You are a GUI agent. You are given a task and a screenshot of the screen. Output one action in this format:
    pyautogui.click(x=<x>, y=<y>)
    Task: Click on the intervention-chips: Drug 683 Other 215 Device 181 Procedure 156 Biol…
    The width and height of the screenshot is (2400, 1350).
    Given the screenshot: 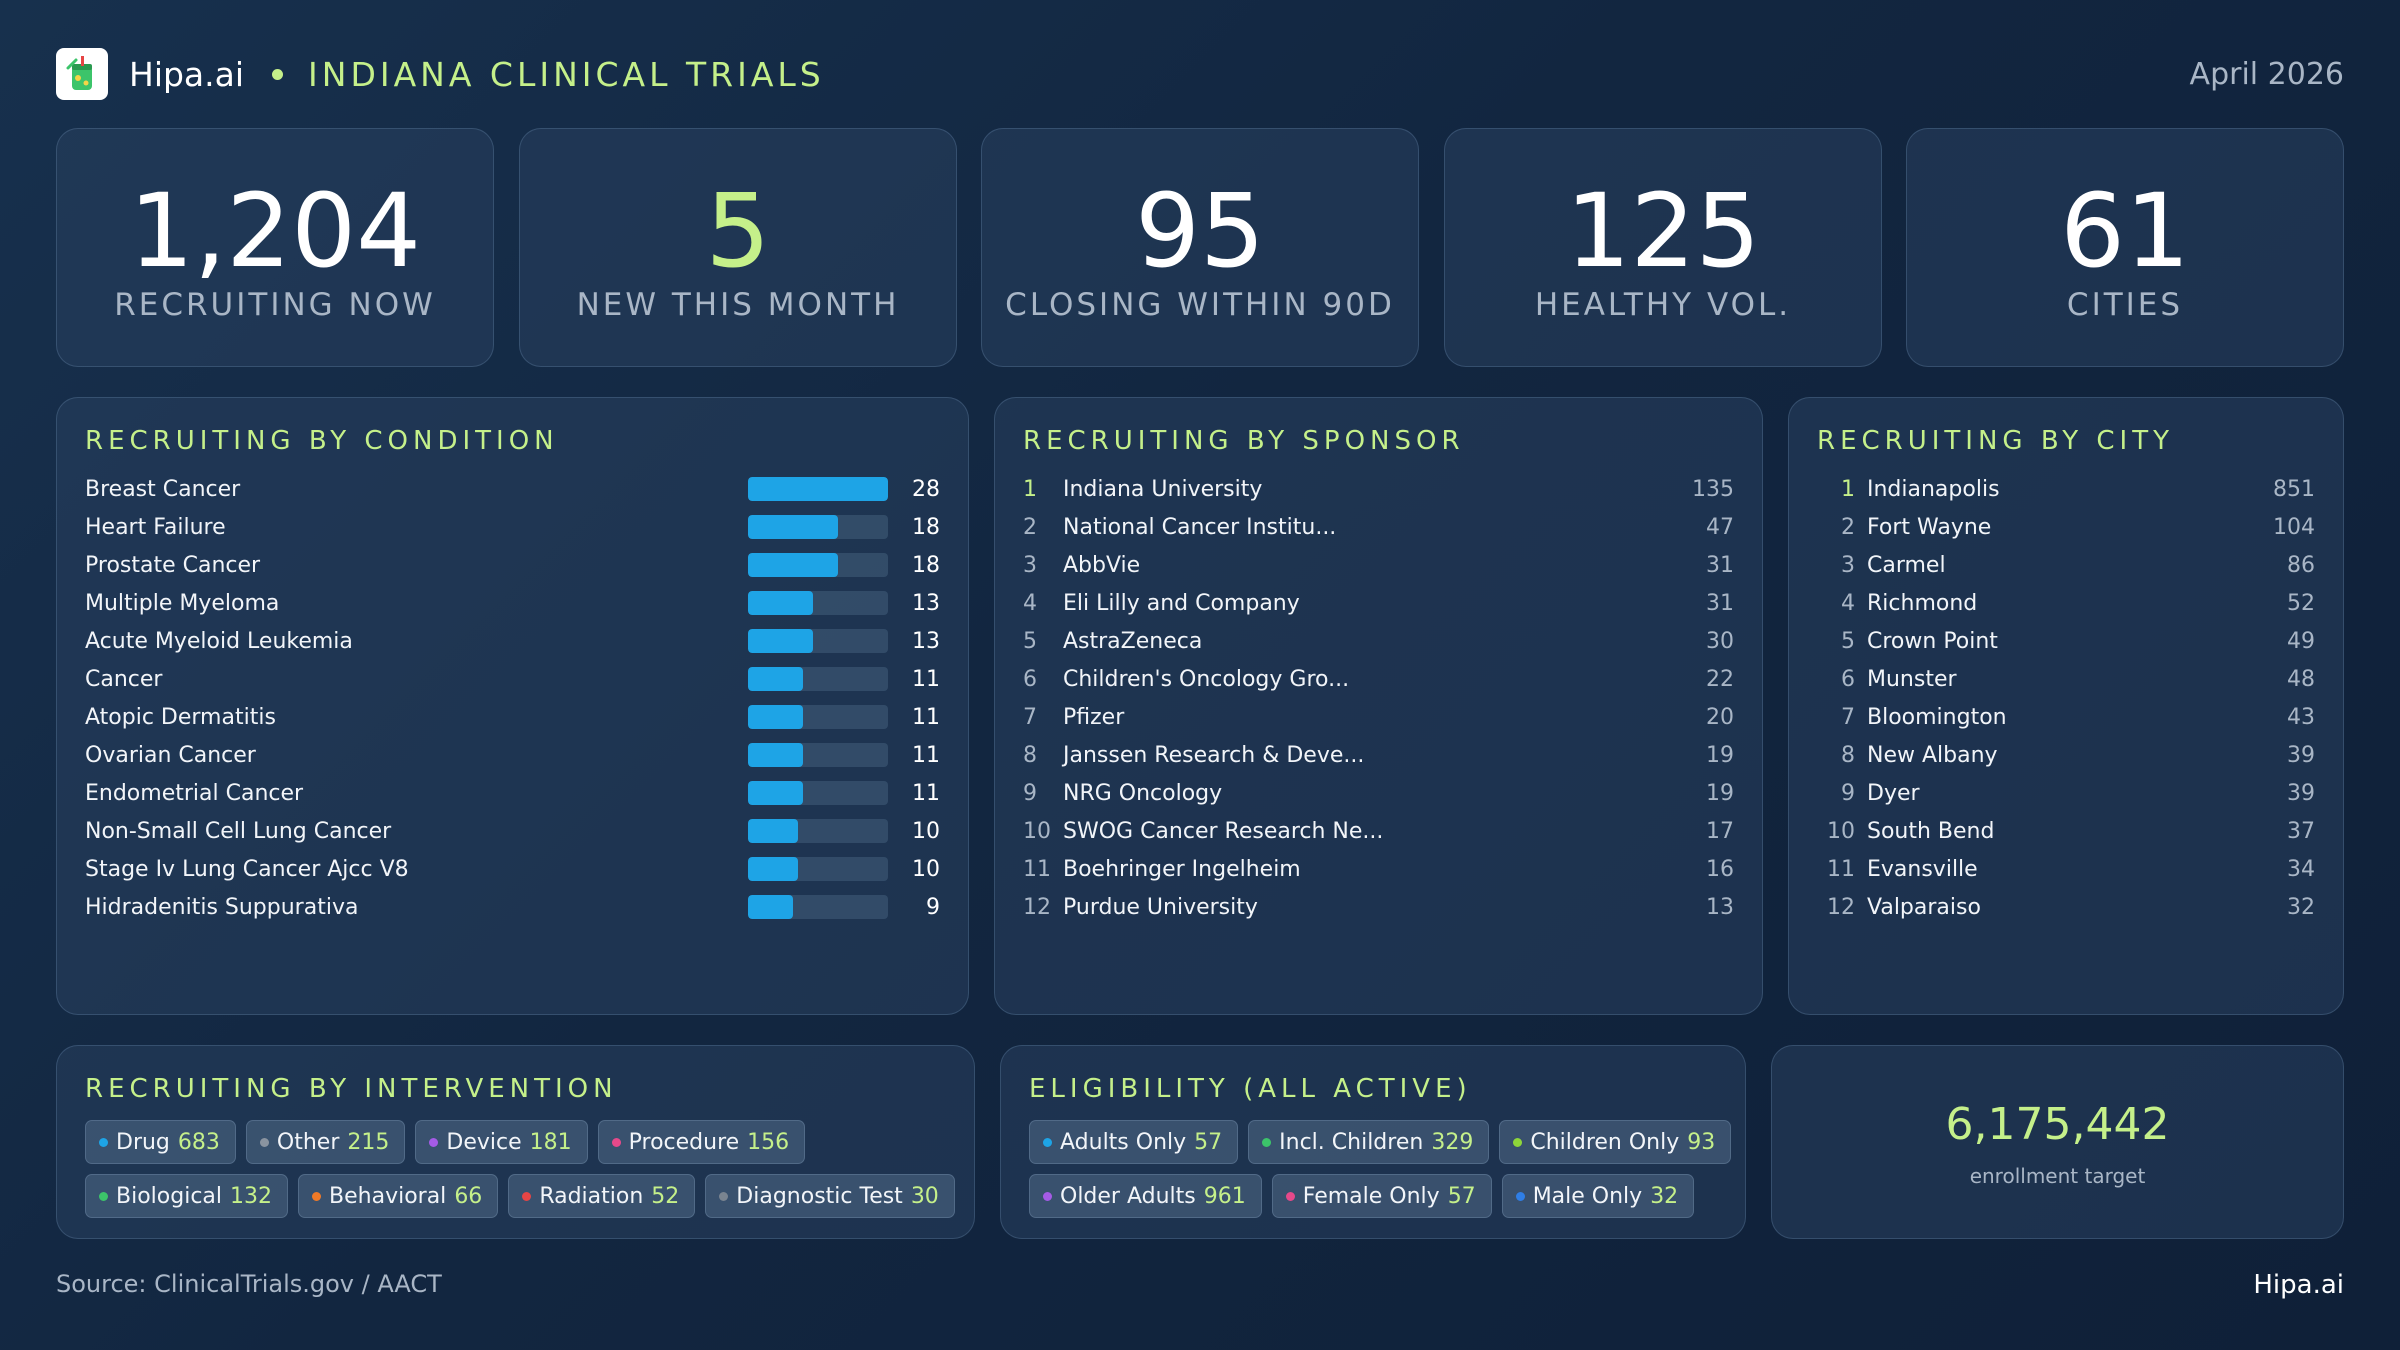 What is the action you would take?
    pyautogui.click(x=520, y=1174)
    